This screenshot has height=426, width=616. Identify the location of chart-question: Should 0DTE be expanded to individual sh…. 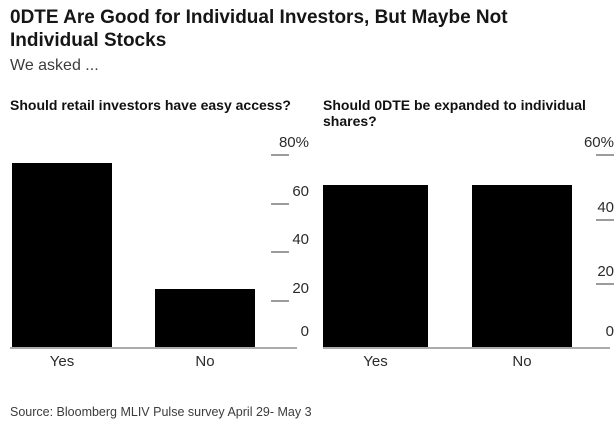
(454, 113).